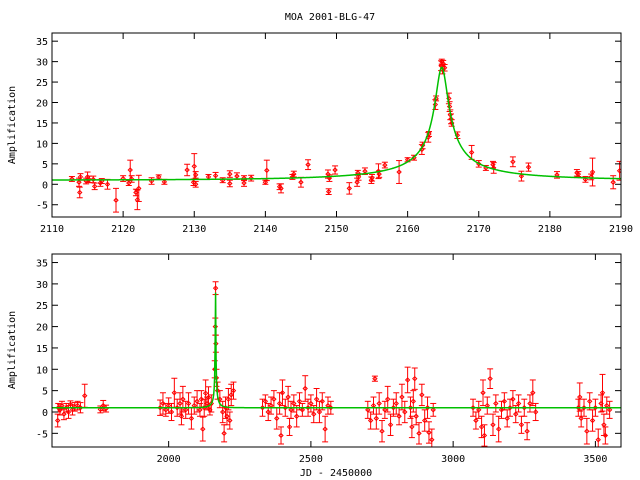 This screenshot has width=640, height=480. Describe the element at coordinates (265, 229) in the screenshot. I see `x-tick-label: 2140` at that location.